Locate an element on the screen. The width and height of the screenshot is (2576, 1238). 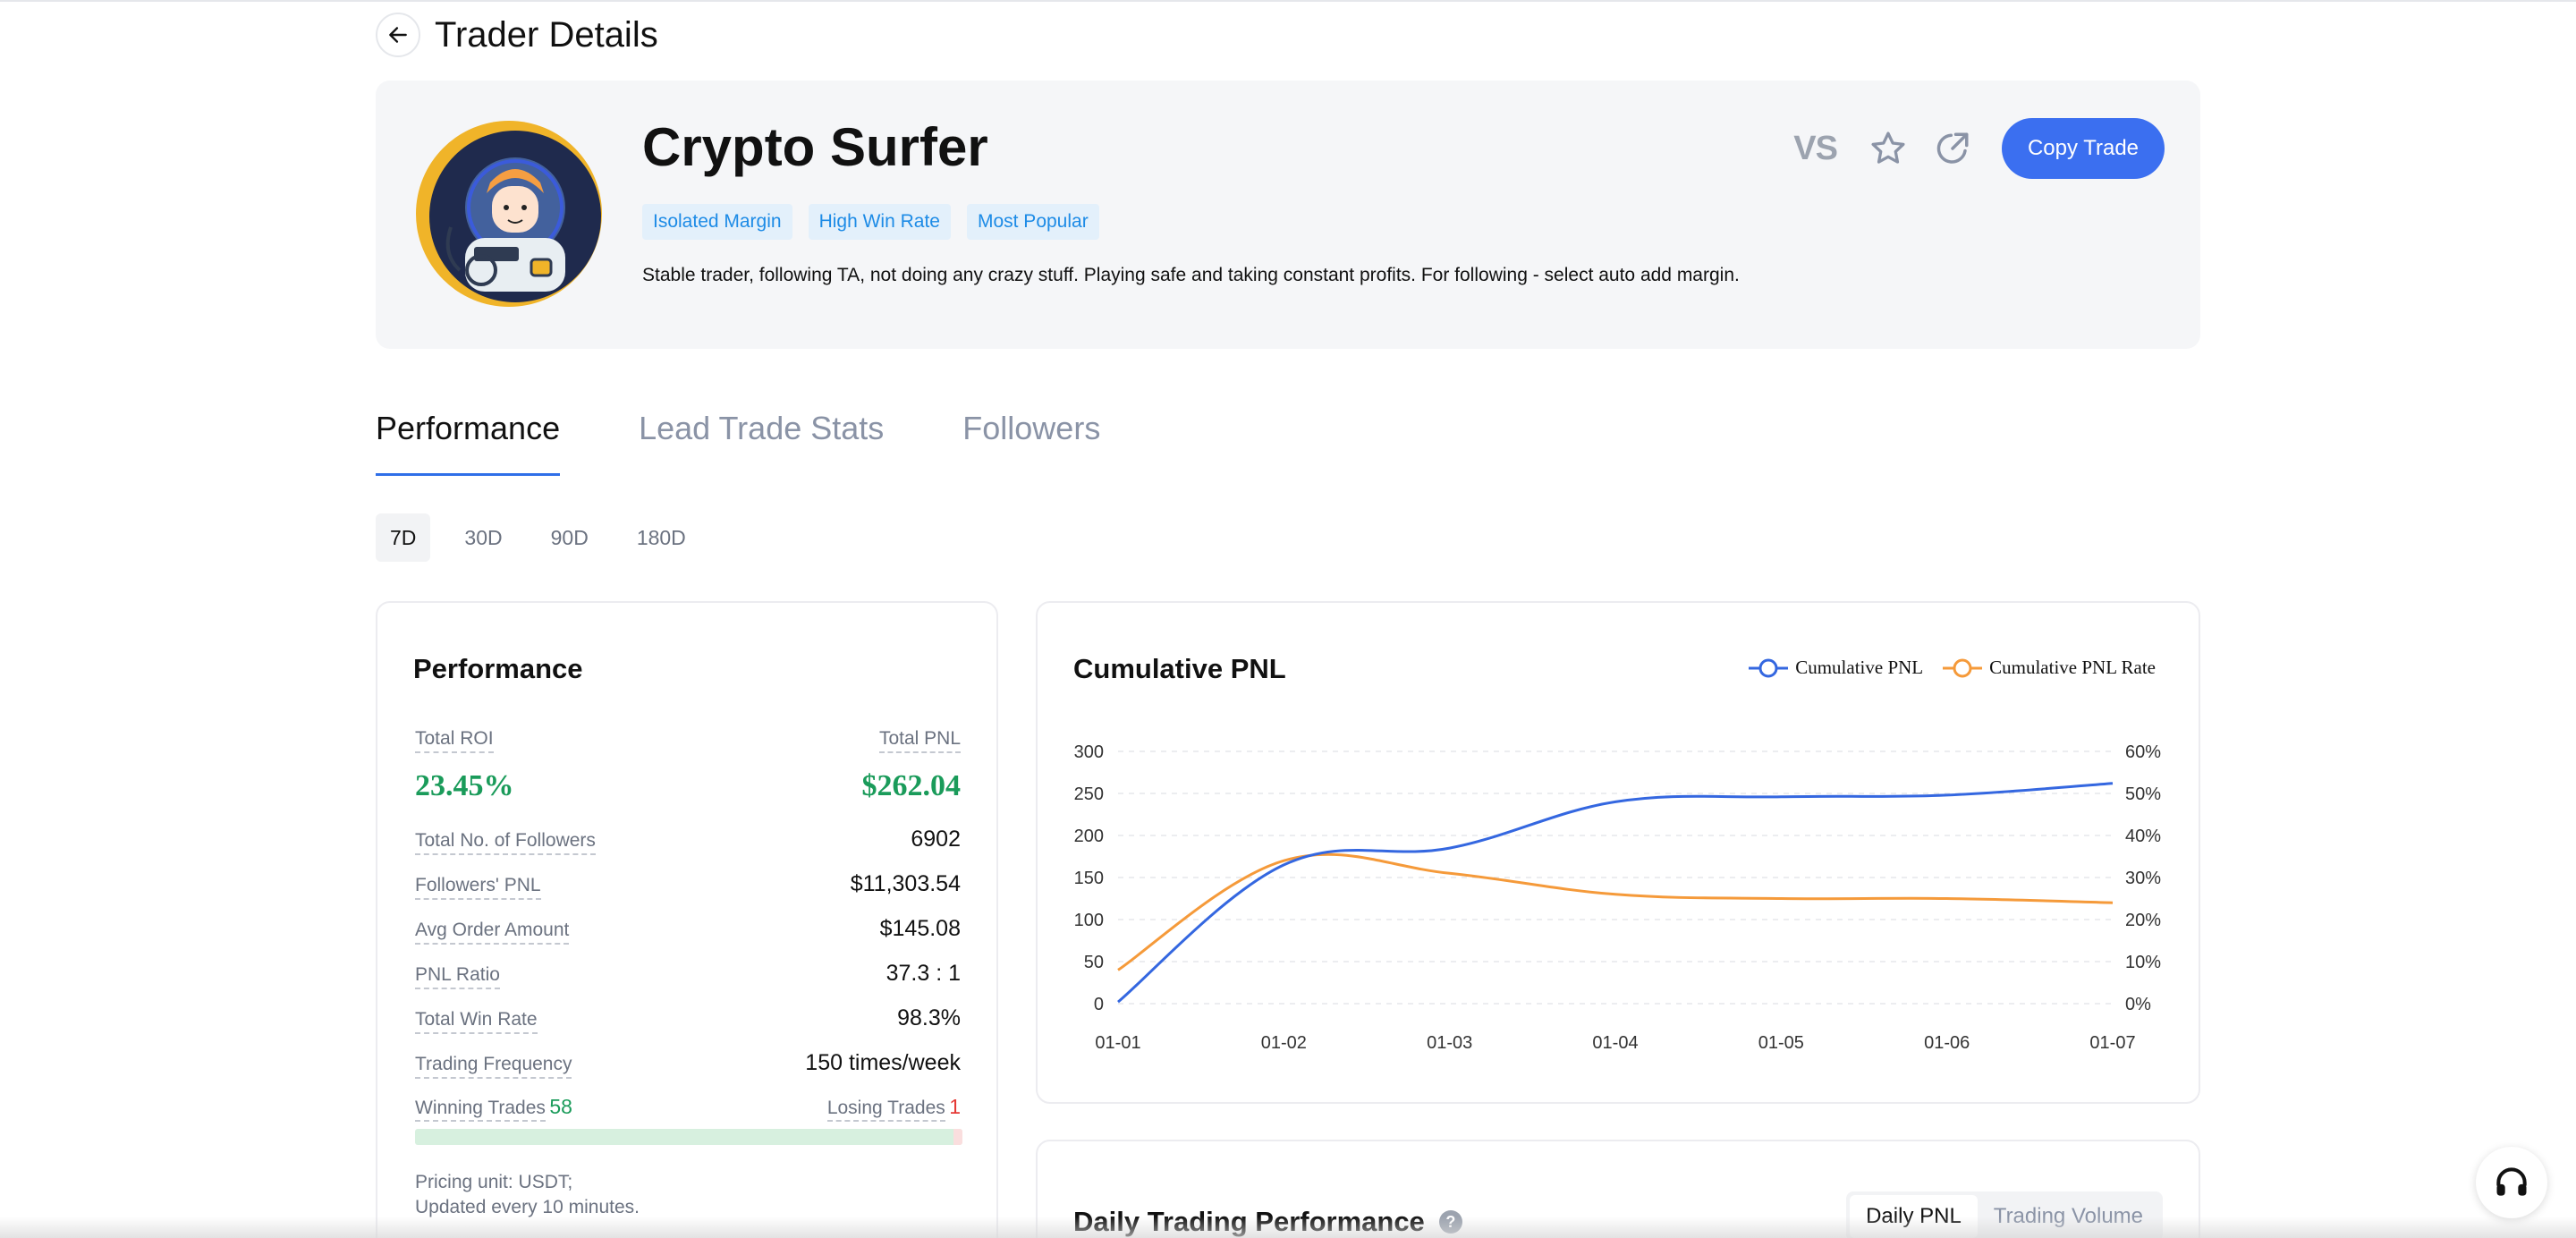
page-header: Trader Details is located at coordinates (517, 35).